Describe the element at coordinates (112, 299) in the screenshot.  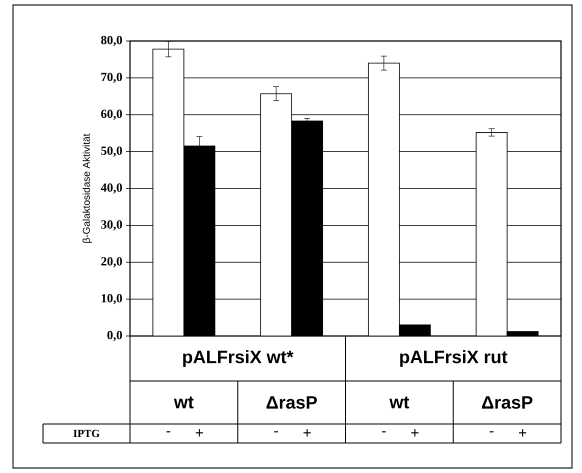
I see `y-tick-label: 10,0` at that location.